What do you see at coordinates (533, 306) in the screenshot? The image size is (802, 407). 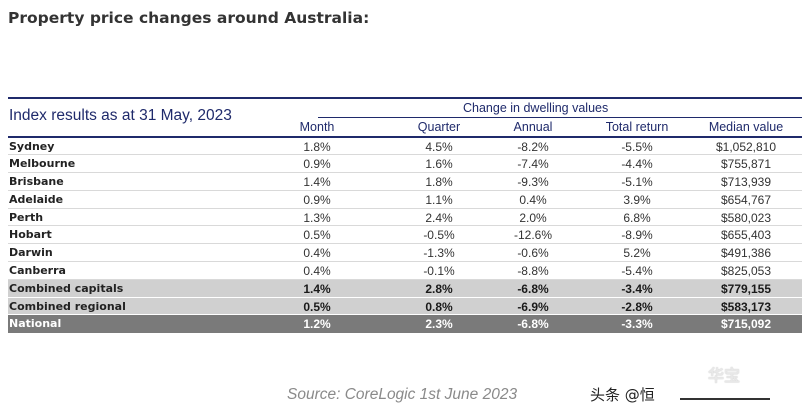 I see `cell-annual: -6.9%` at bounding box center [533, 306].